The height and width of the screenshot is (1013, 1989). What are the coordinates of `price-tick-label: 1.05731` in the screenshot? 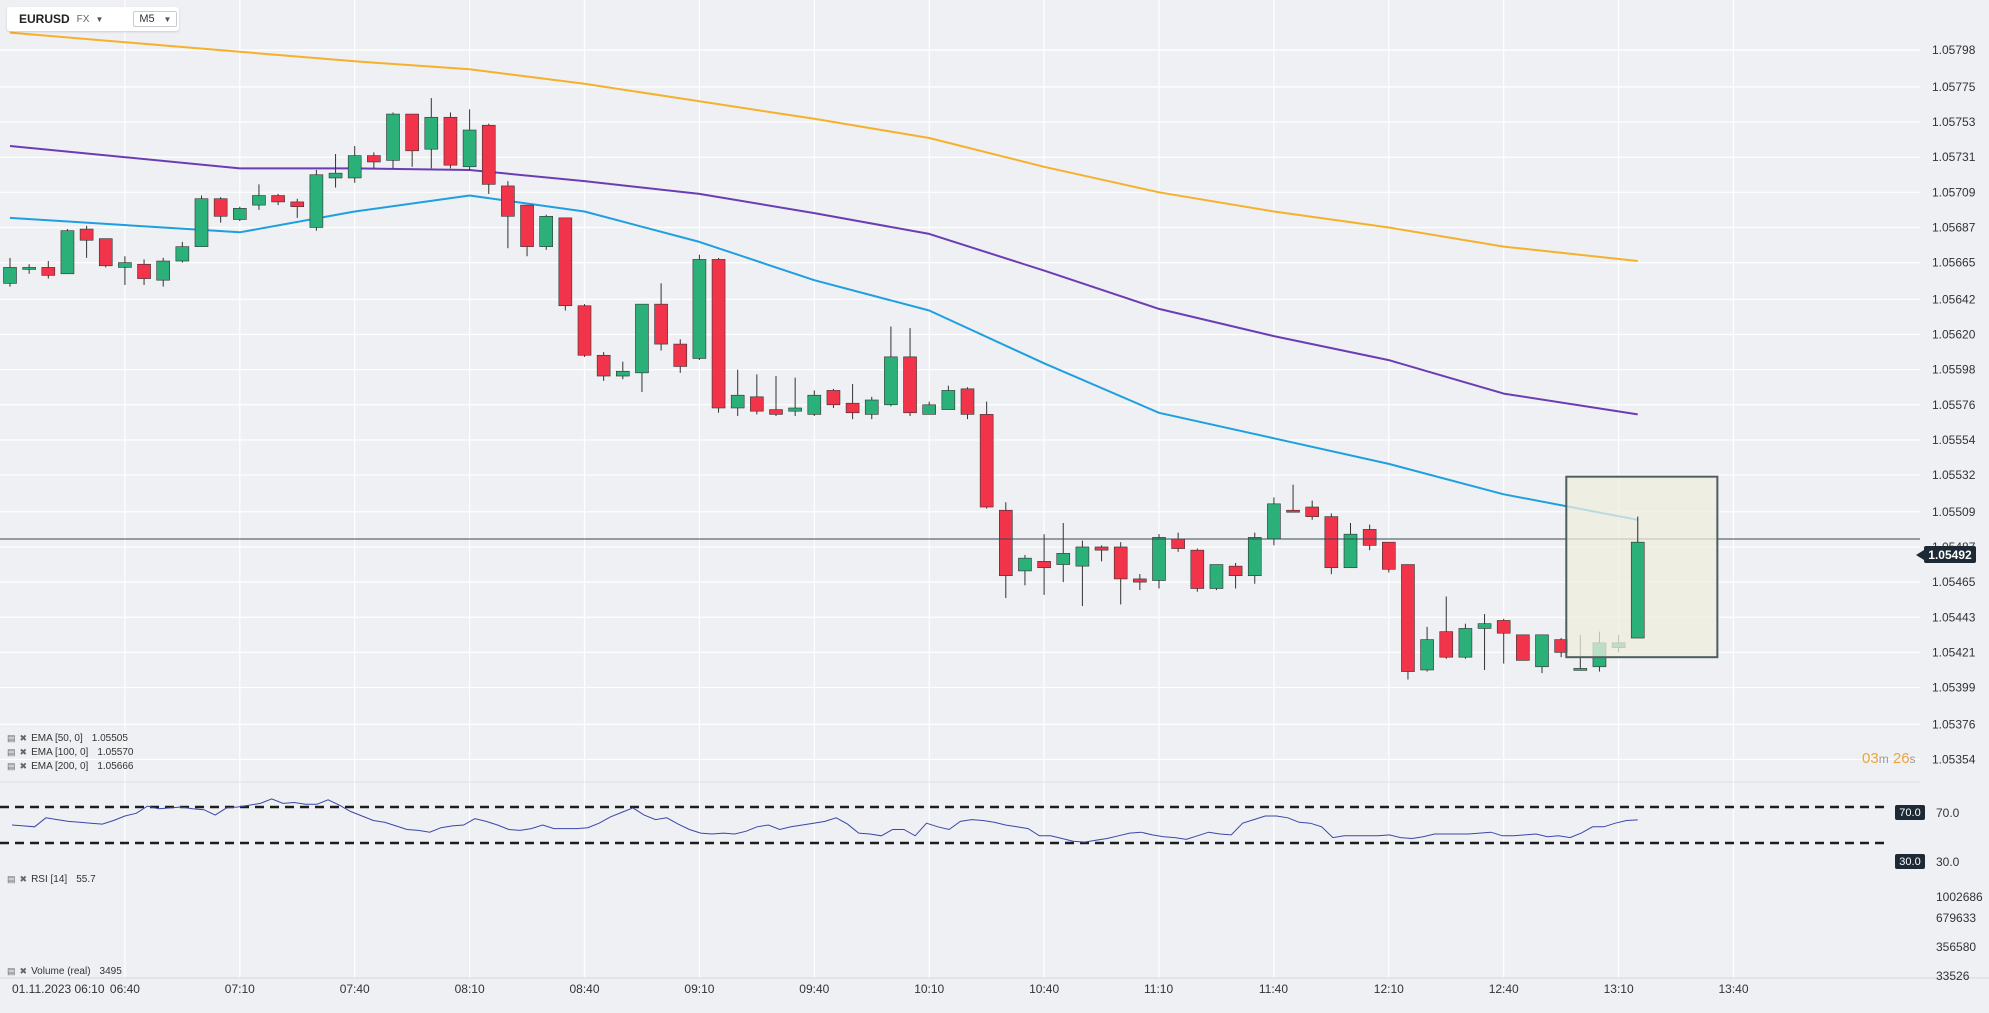 It's located at (1954, 157).